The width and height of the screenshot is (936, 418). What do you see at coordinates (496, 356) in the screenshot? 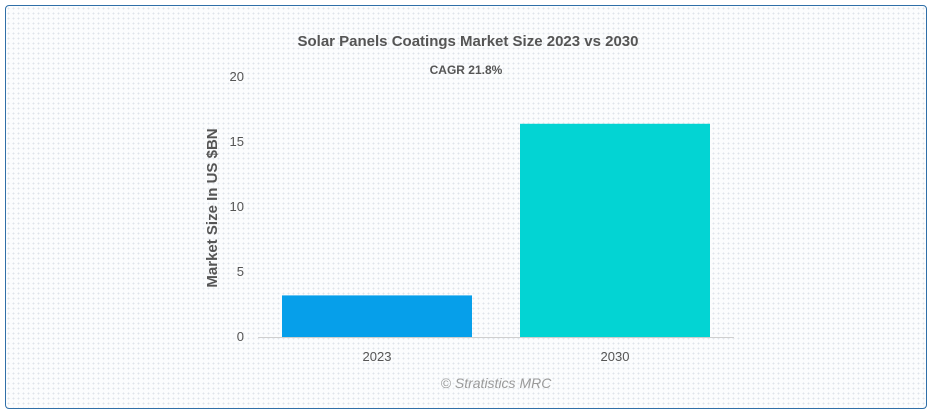
I see `x-axis: 2023 2030` at bounding box center [496, 356].